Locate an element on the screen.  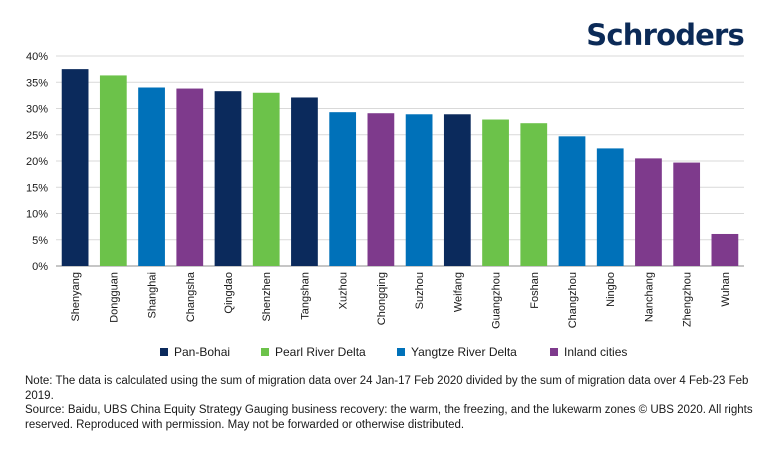
x-tick-label: Foshan is located at coordinates (535, 290).